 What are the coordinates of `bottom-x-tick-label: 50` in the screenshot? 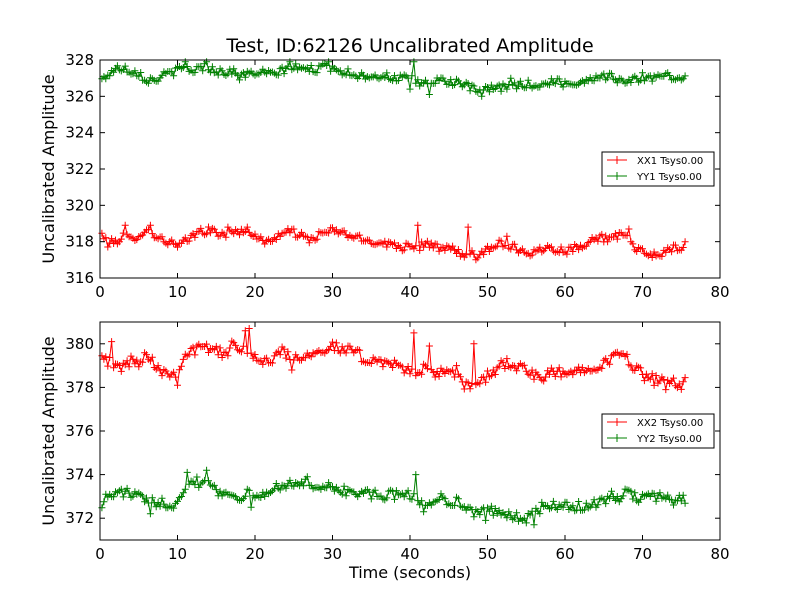 It's located at (487, 554).